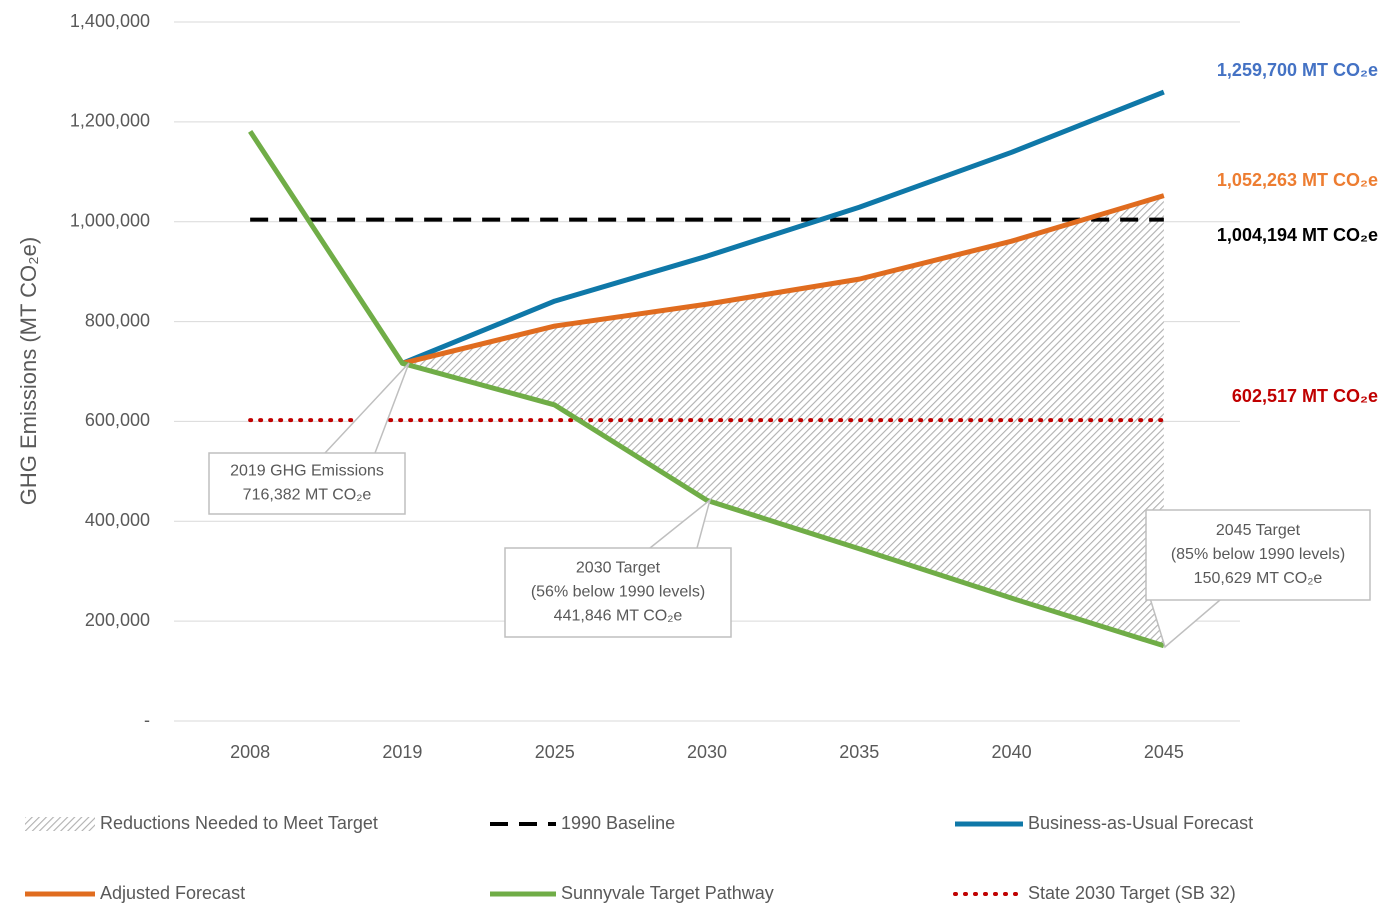 The height and width of the screenshot is (909, 1395). I want to click on x-tick-label: 2035, so click(859, 752).